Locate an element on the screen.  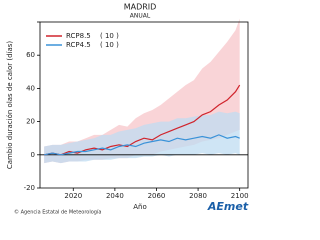
y-tick-label: 20 is located at coordinates (30, 122).